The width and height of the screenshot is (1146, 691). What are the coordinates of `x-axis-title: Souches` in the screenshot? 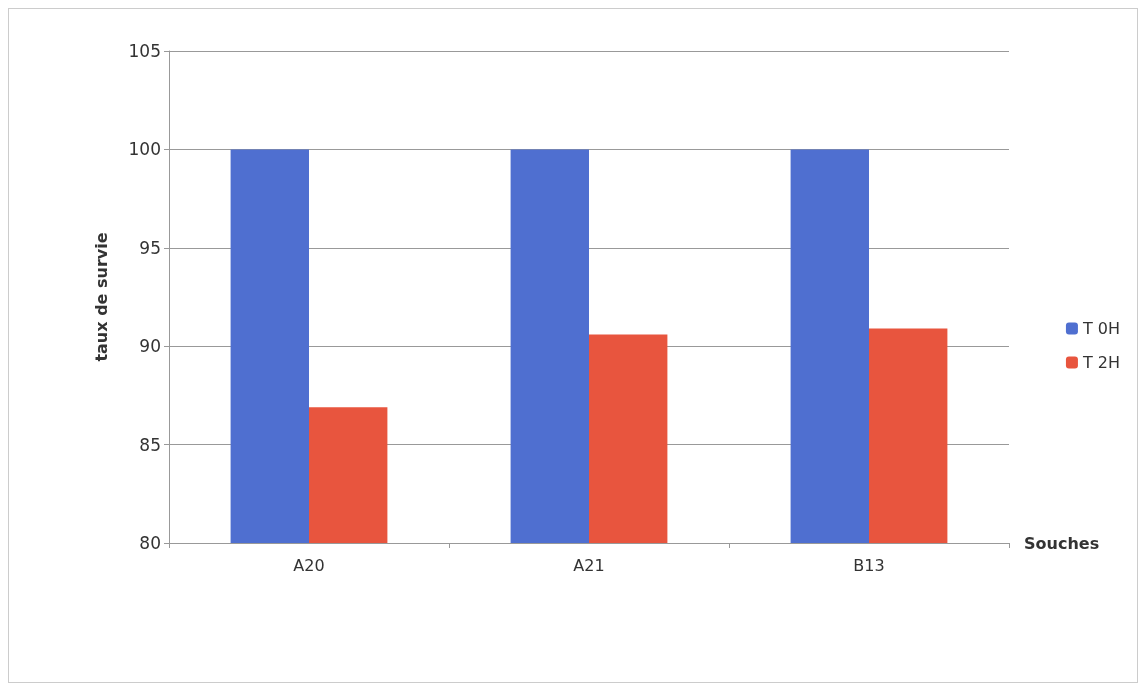 It's located at (1062, 543).